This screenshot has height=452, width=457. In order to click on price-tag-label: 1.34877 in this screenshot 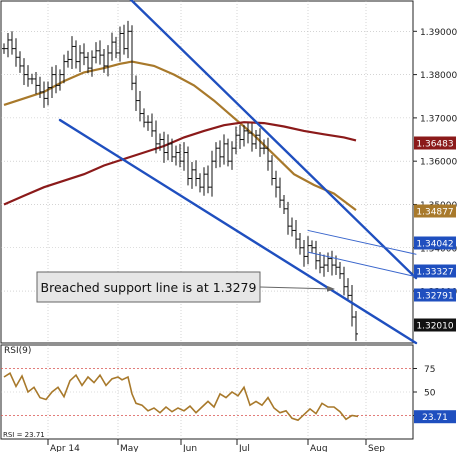, I will do `click(434, 213)`.